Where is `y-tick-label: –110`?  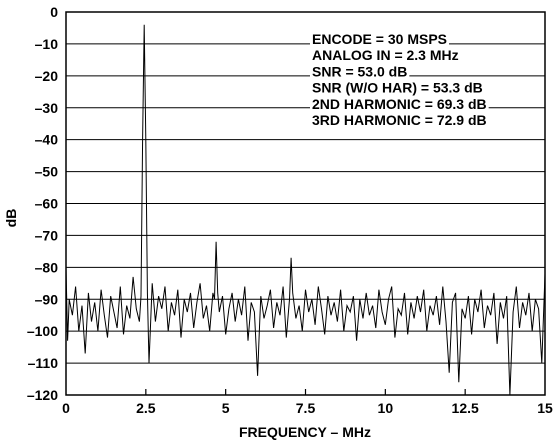 y-tick-label: –110 is located at coordinates (43, 363).